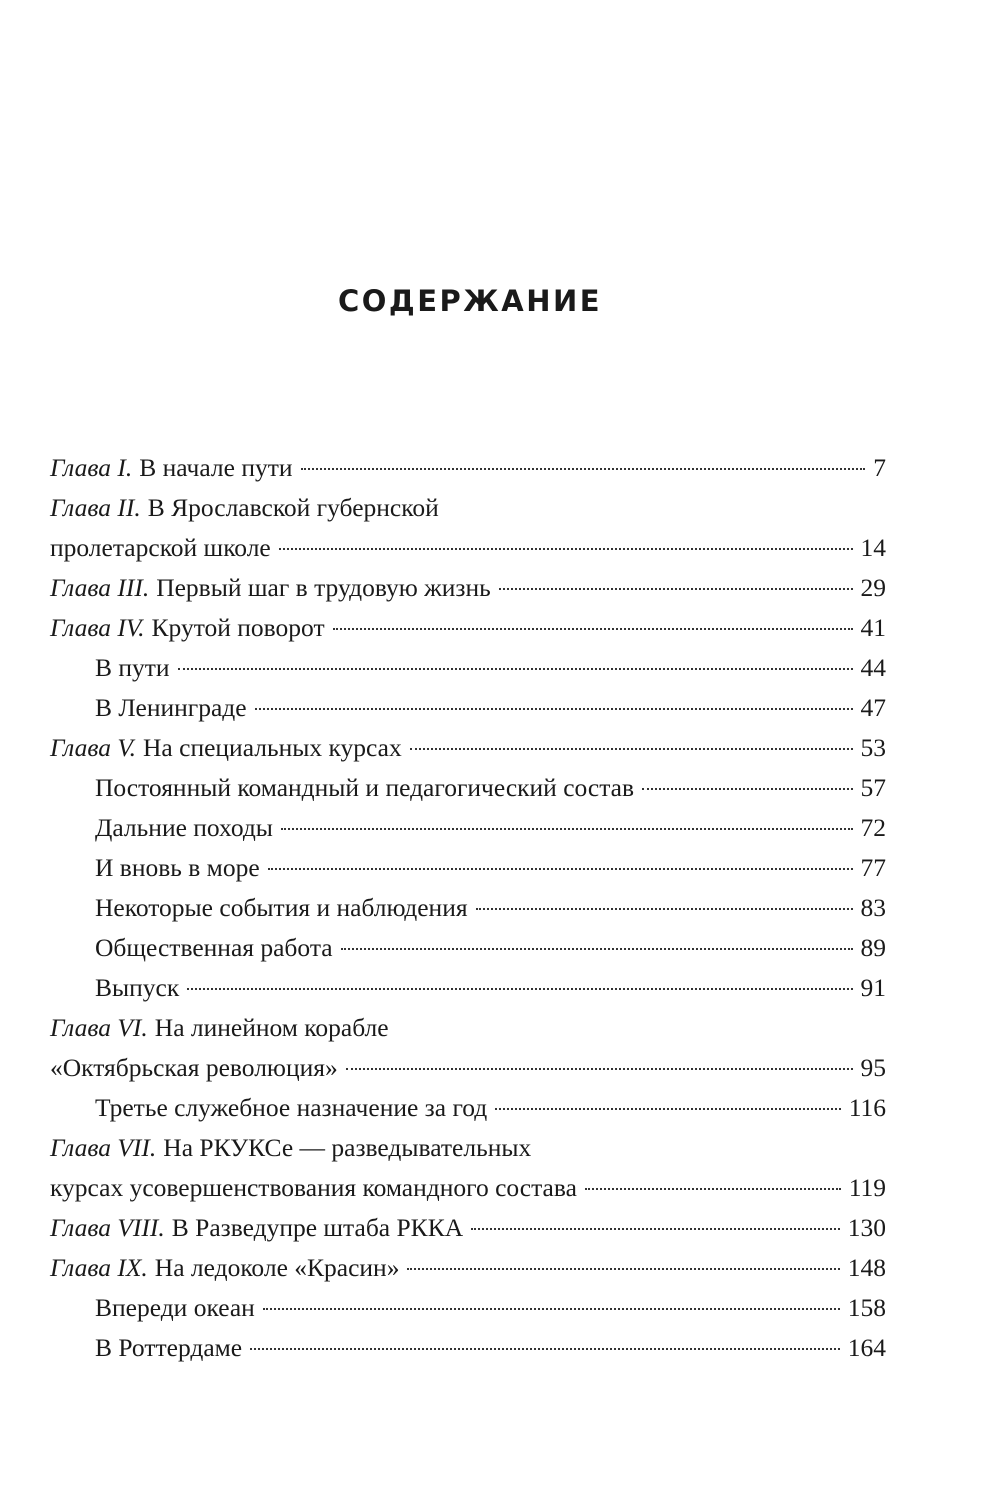 Image resolution: width=1000 pixels, height=1501 pixels. I want to click on entry-title: На специальных курсах, so click(272, 747).